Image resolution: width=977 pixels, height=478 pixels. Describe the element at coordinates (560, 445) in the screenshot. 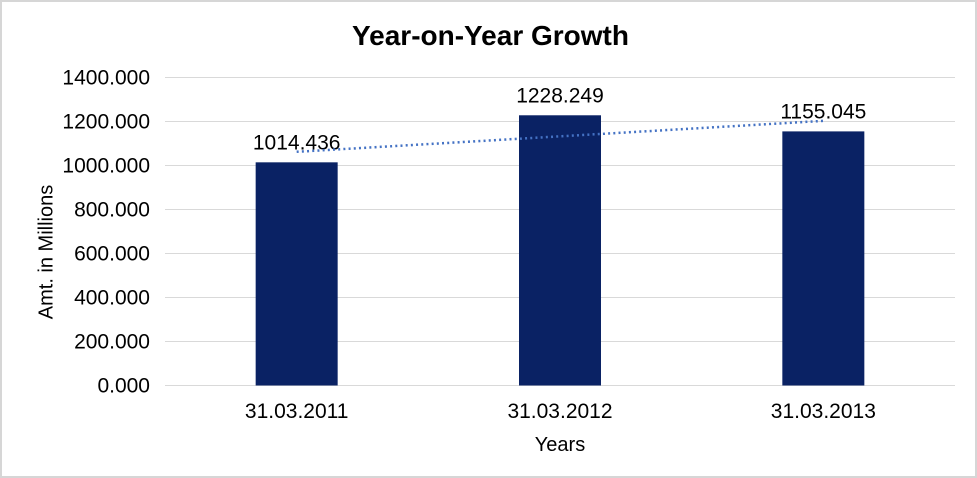

I see `x-axis-title: Years` at that location.